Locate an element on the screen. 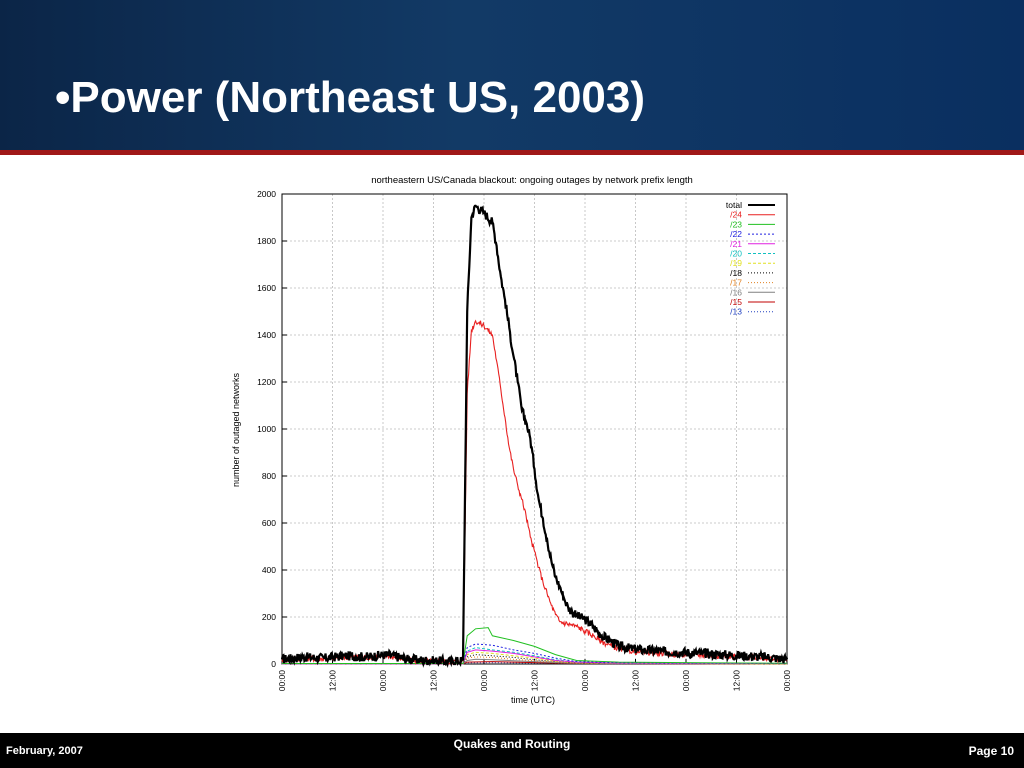 This screenshot has width=1024, height=768. series-line-p20 is located at coordinates (535, 656).